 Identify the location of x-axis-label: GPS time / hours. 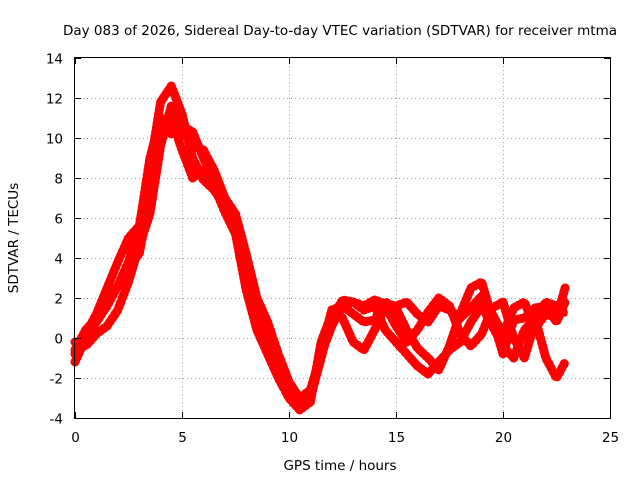
(339, 466).